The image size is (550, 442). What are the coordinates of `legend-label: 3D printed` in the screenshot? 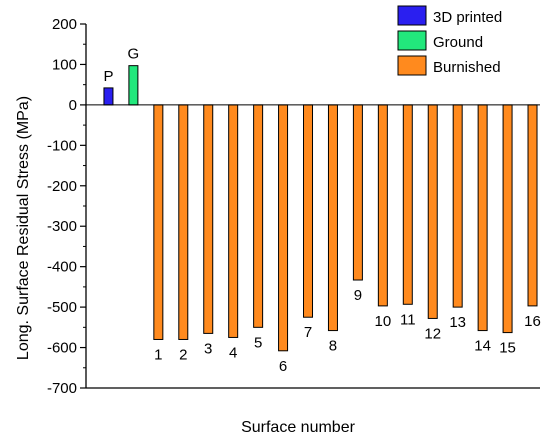 It's located at (467, 17).